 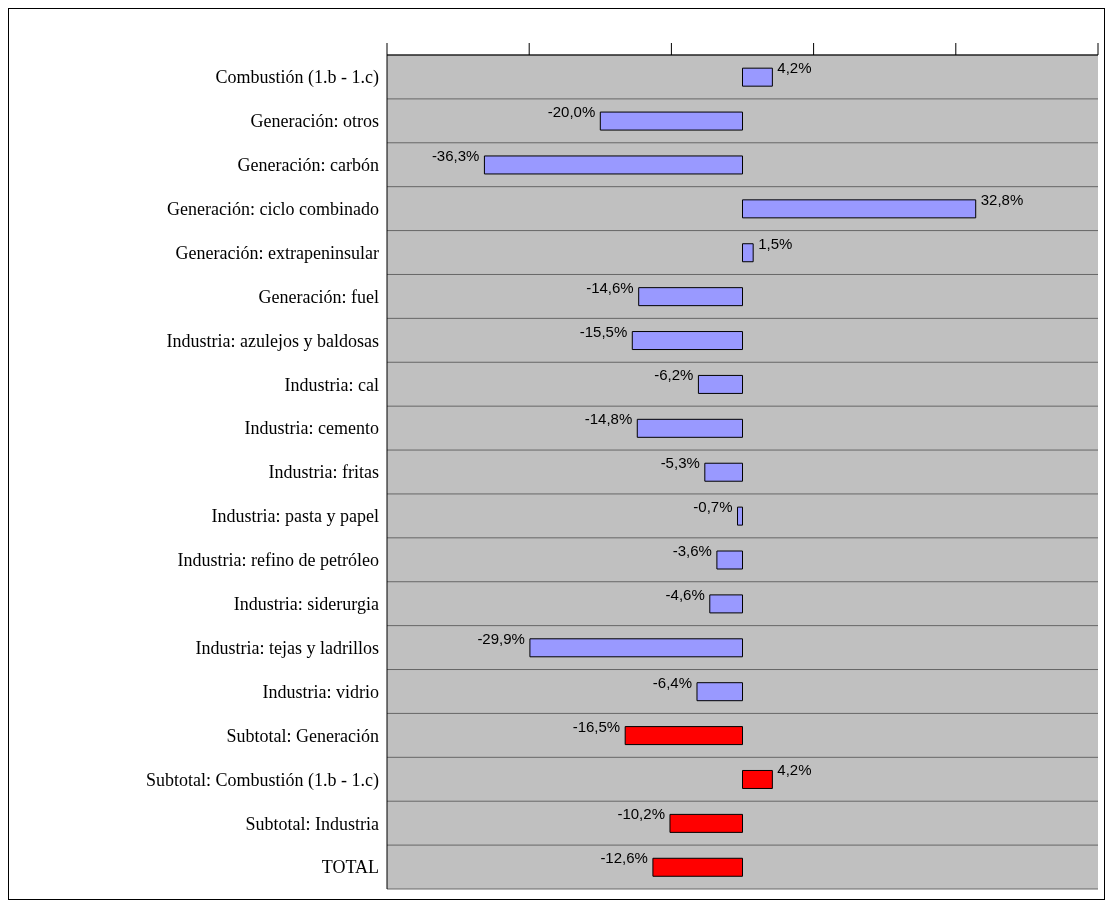 I want to click on data-label: -0,7%, so click(x=713, y=507).